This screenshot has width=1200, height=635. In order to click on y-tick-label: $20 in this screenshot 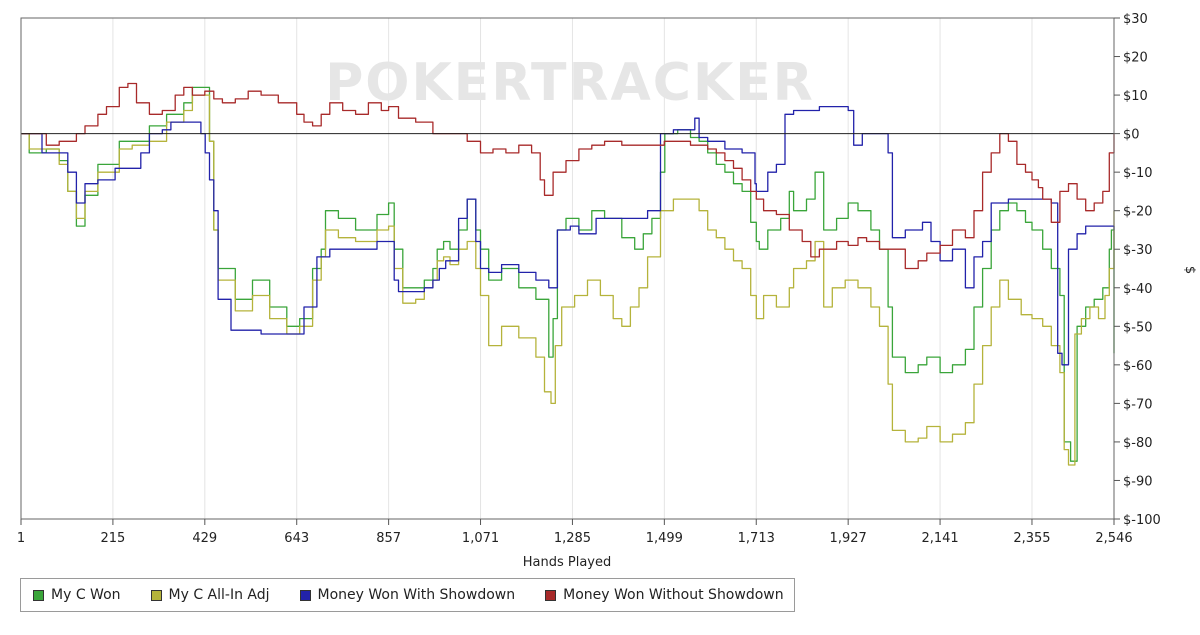, I will do `click(1135, 58)`.